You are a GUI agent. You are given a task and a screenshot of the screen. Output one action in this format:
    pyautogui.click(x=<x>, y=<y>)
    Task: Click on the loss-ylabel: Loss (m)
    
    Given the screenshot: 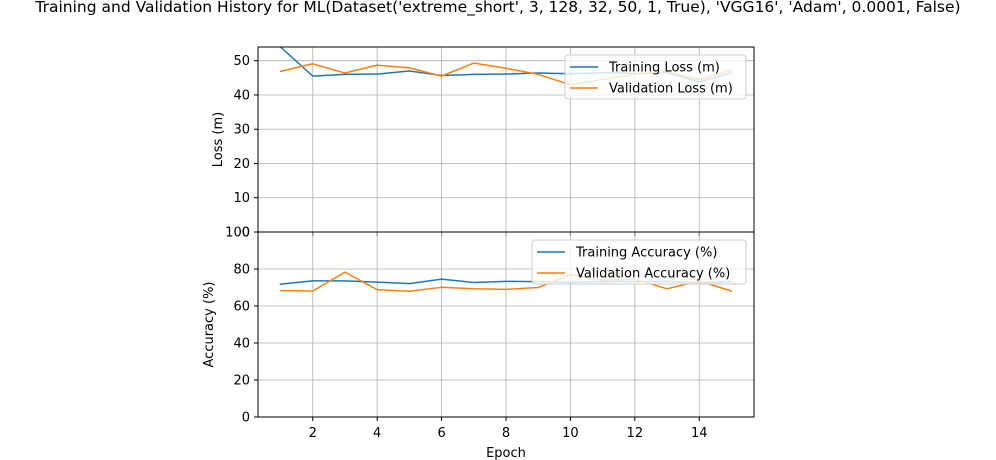 What is the action you would take?
    pyautogui.click(x=218, y=139)
    